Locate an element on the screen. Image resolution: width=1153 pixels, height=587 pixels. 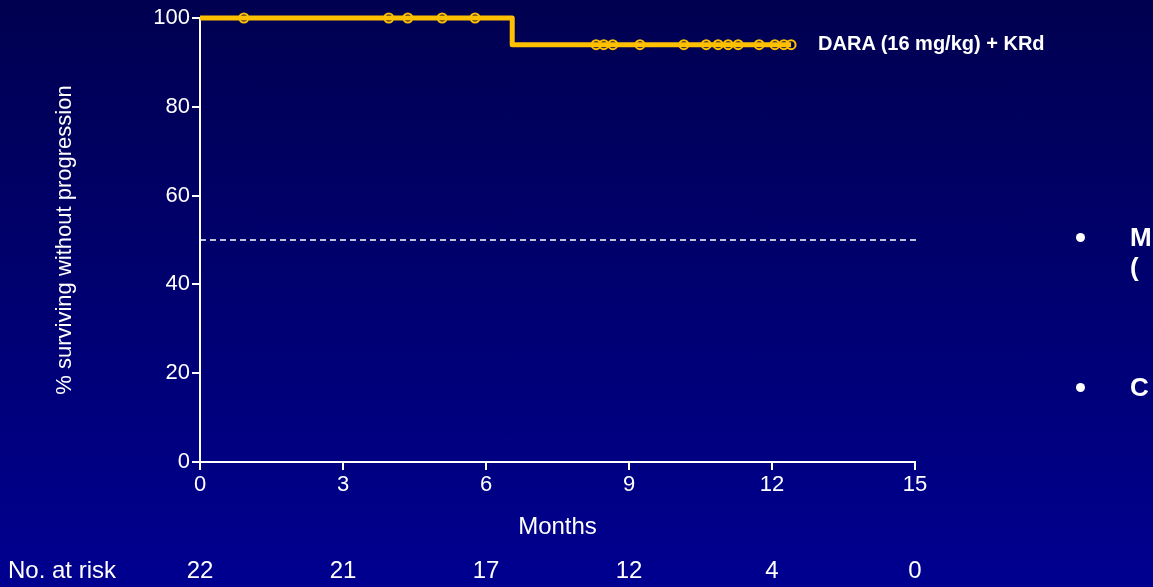
text: 21 is located at coordinates (343, 569).